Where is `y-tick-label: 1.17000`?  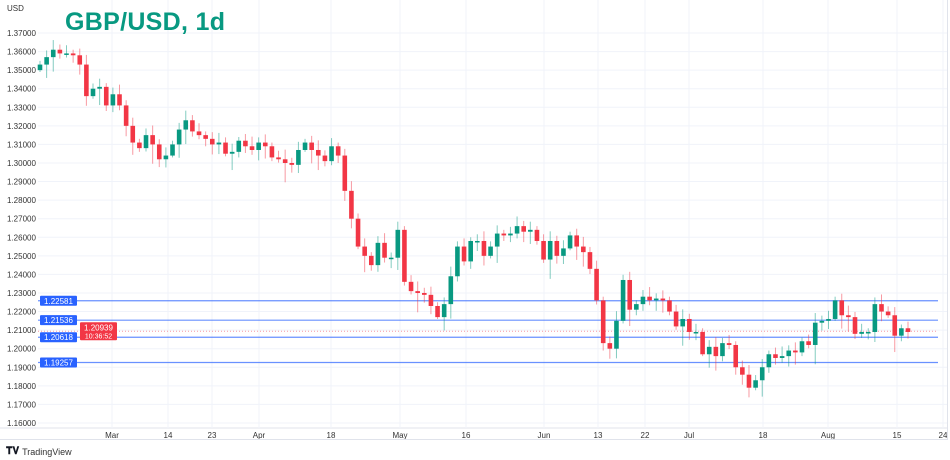
y-tick-label: 1.17000 is located at coordinates (21, 404).